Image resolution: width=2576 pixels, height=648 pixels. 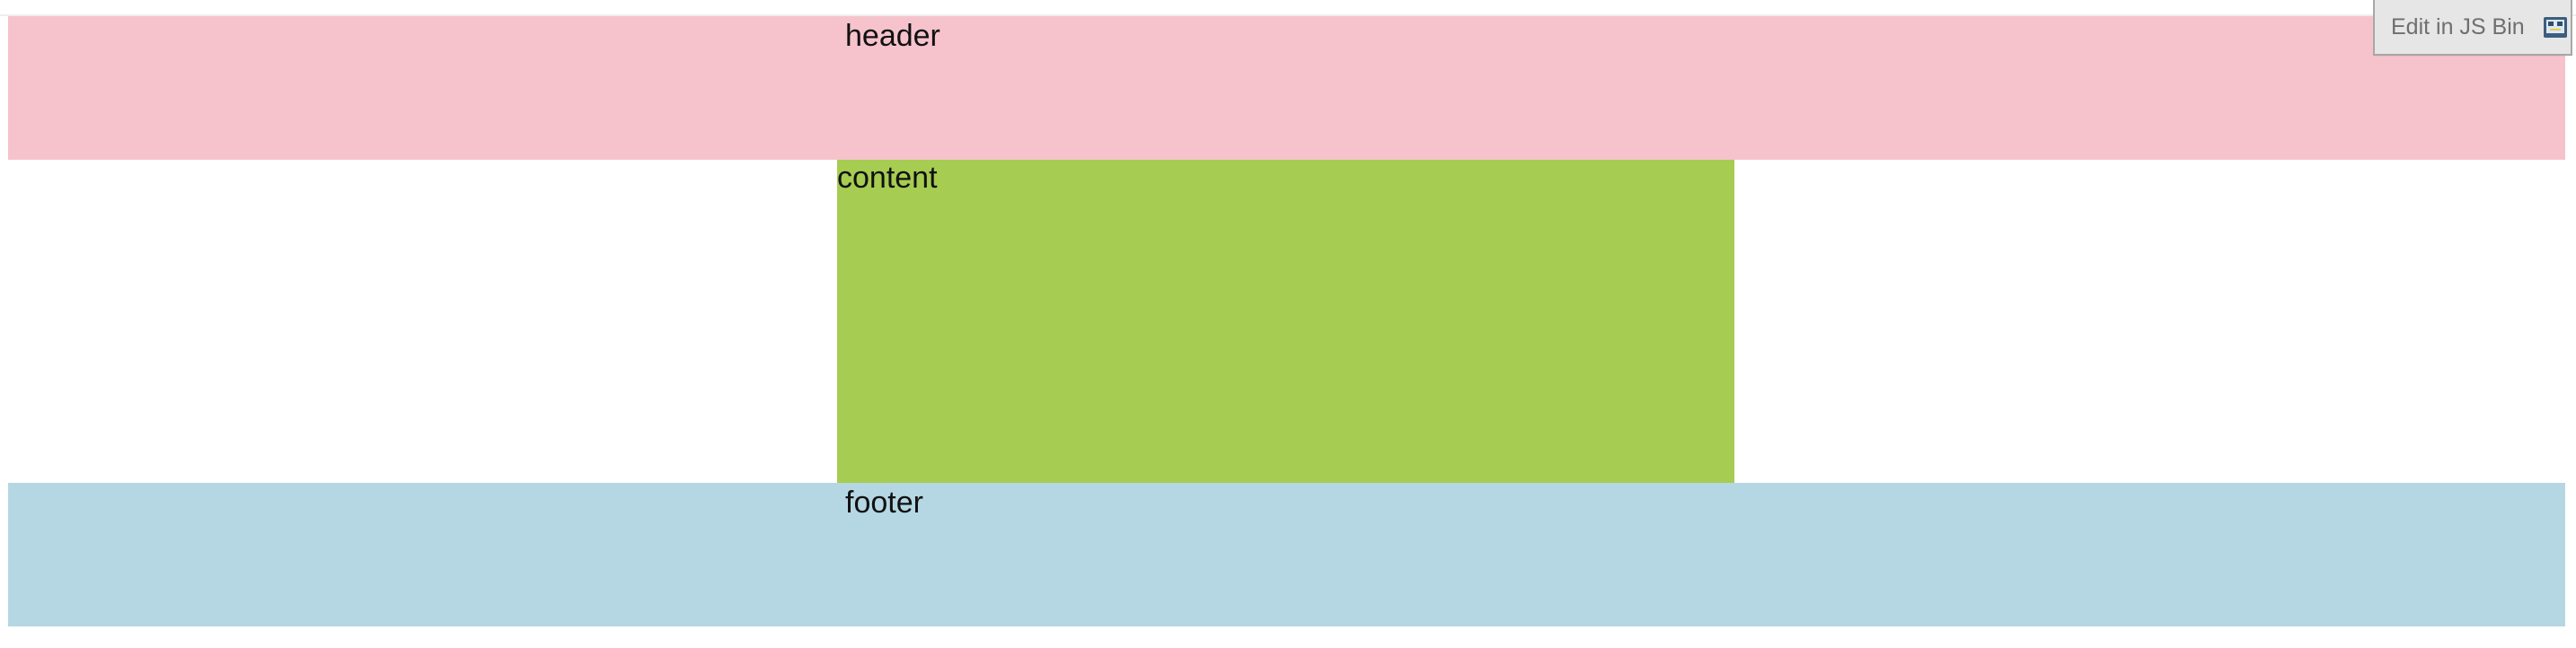 What do you see at coordinates (887, 178) in the screenshot?
I see `content-label: content` at bounding box center [887, 178].